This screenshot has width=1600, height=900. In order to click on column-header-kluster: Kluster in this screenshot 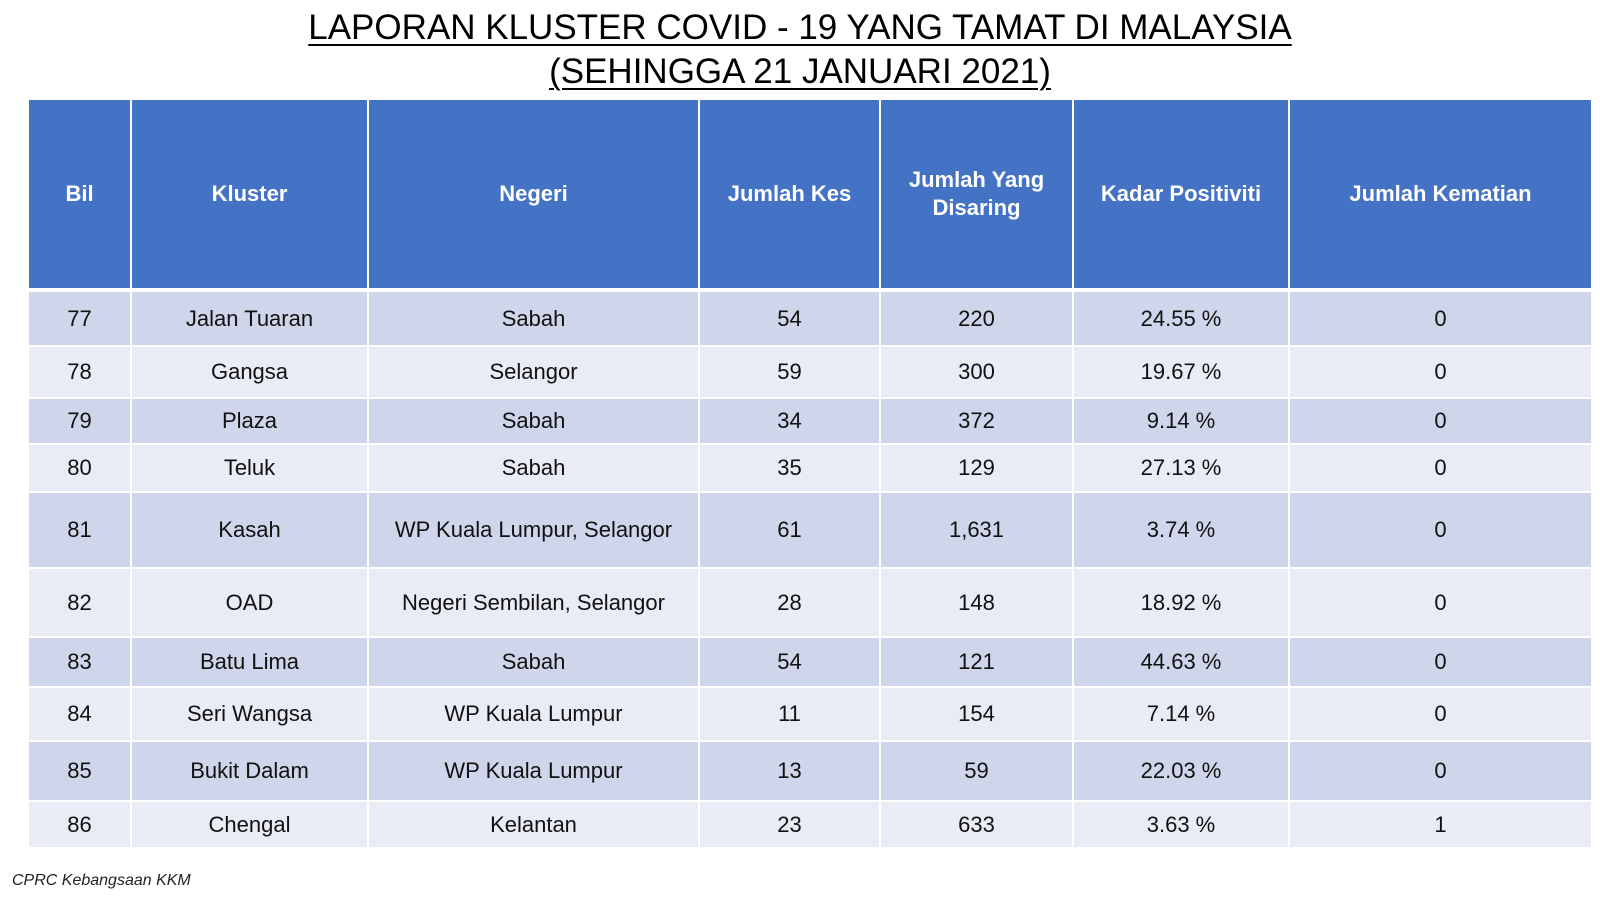, I will do `click(249, 196)`.